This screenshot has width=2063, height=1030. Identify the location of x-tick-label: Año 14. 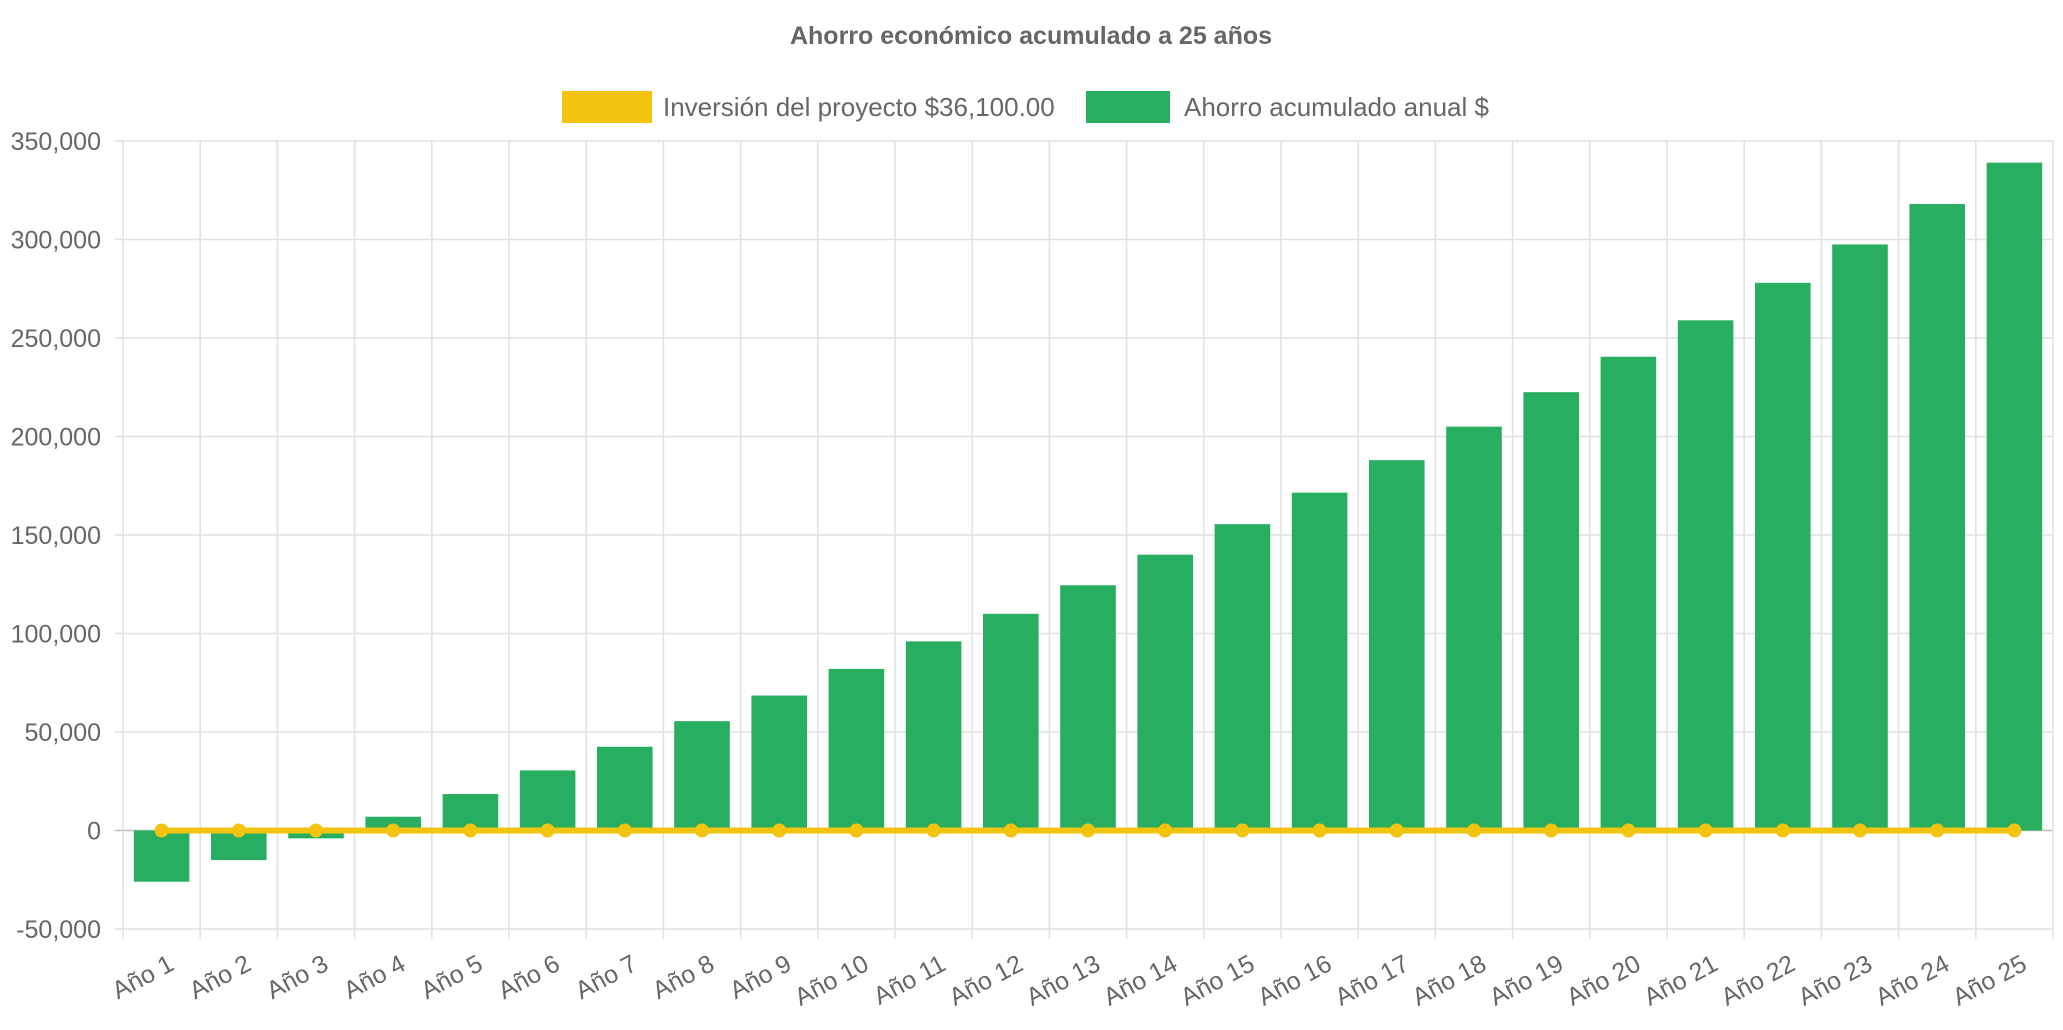
(1140, 981).